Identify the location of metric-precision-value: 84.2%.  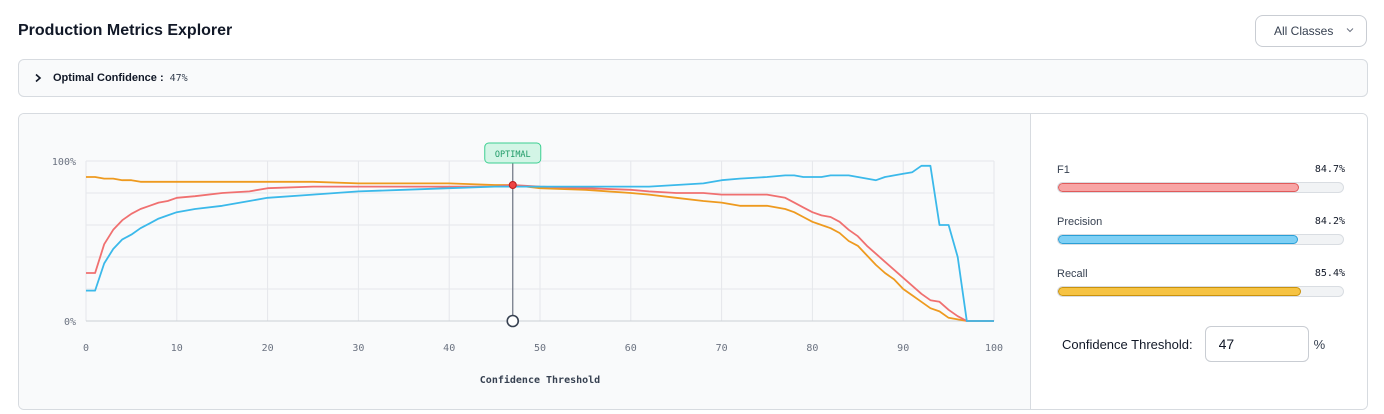
(1329, 221).